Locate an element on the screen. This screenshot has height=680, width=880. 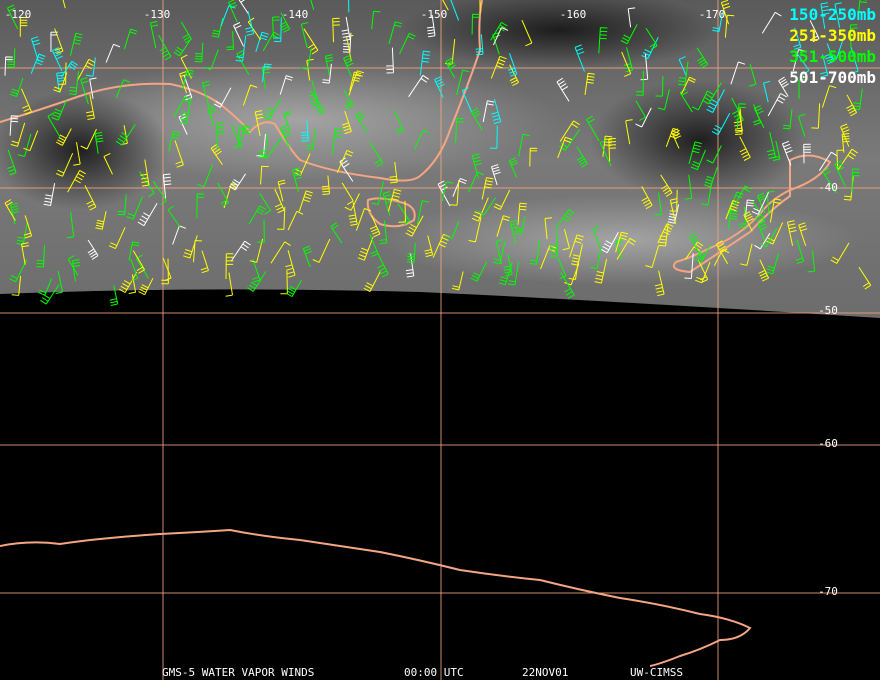
coastline is located at coordinates (752, 214).